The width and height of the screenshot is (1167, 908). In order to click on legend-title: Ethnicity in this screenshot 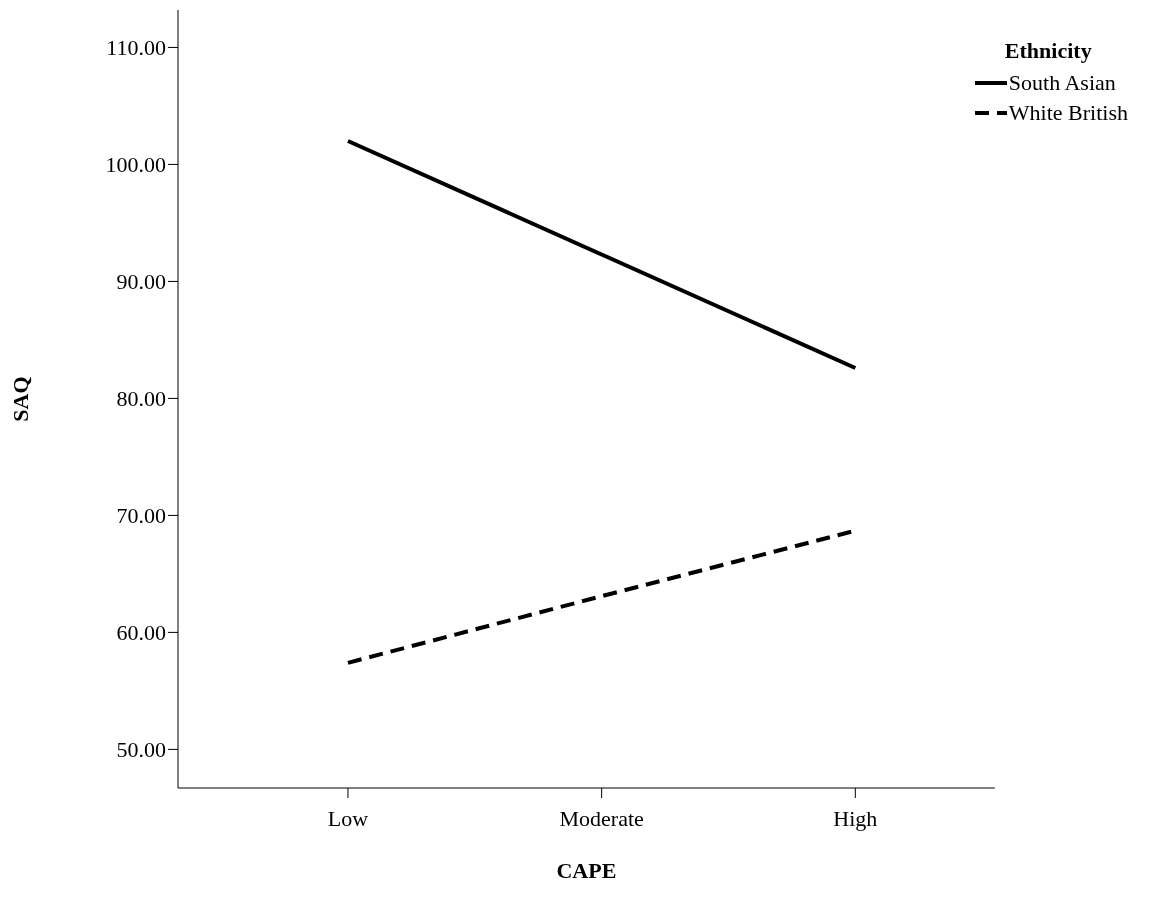, I will do `click(1048, 51)`.